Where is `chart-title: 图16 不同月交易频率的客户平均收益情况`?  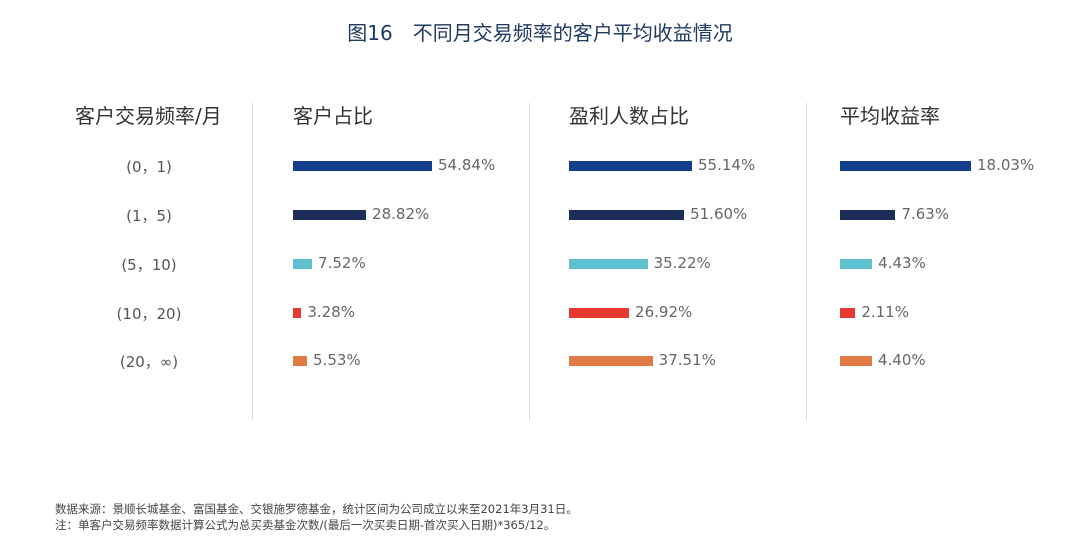 chart-title: 图16 不同月交易频率的客户平均收益情况 is located at coordinates (540, 33).